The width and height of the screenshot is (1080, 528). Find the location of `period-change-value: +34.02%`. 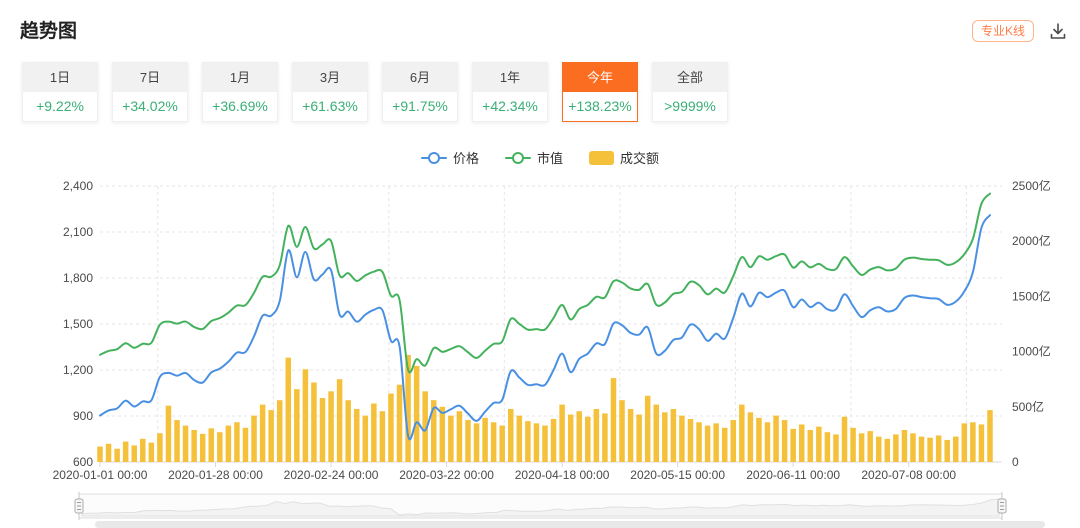

period-change-value: +34.02% is located at coordinates (150, 106).